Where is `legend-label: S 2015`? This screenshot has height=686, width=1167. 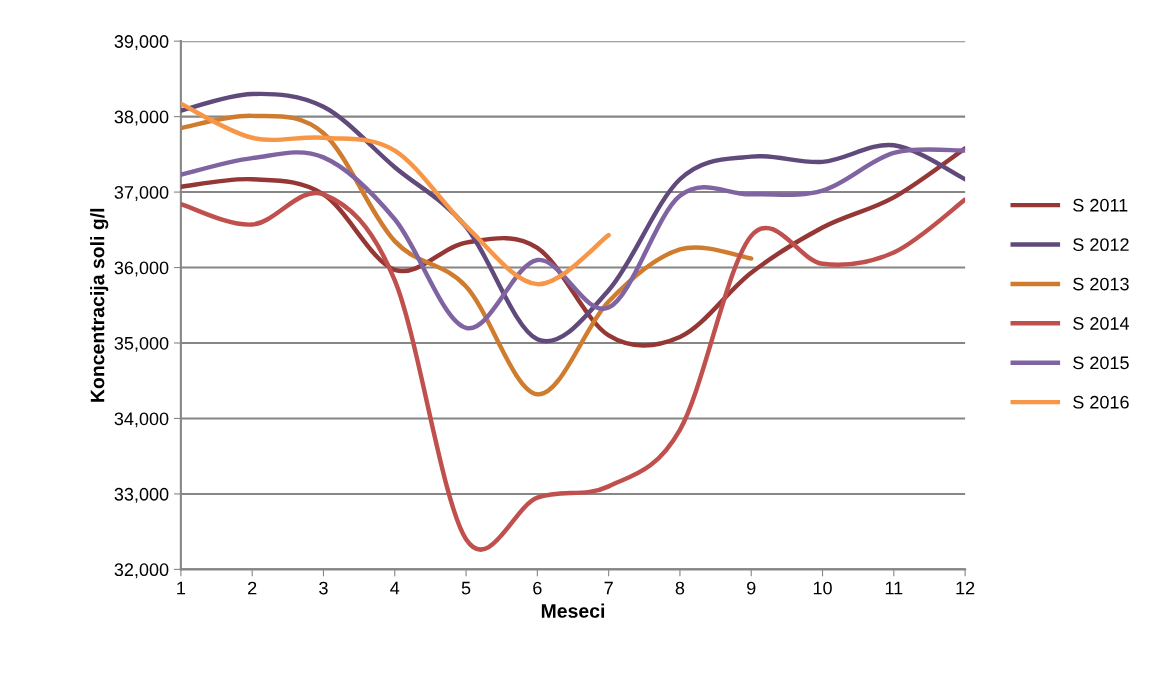
legend-label: S 2015 is located at coordinates (1101, 363).